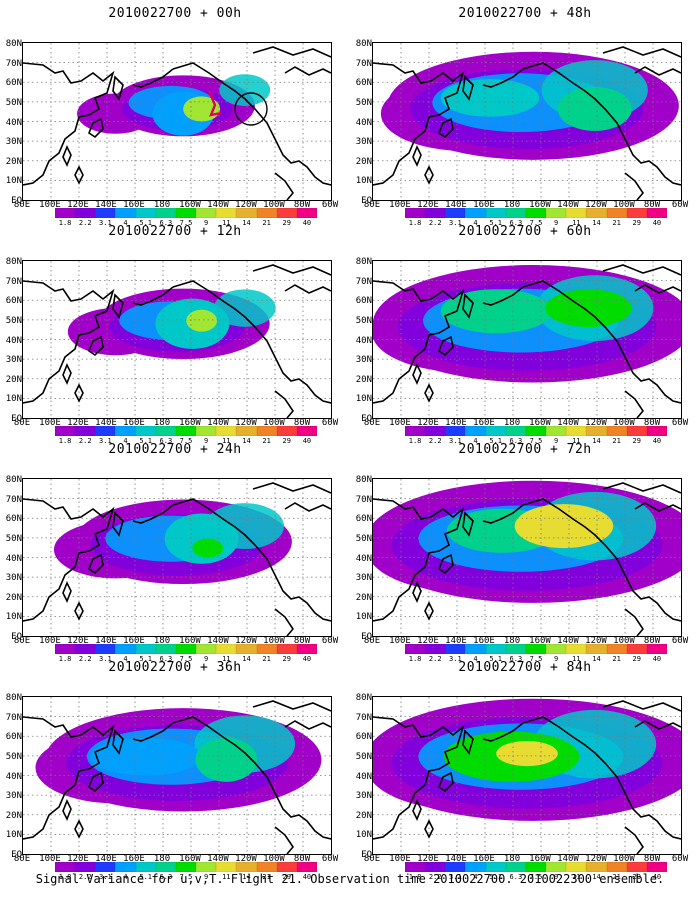 Image resolution: width=700 pixels, height=900 pixels. I want to click on lat-label: 50N, so click(13, 320).